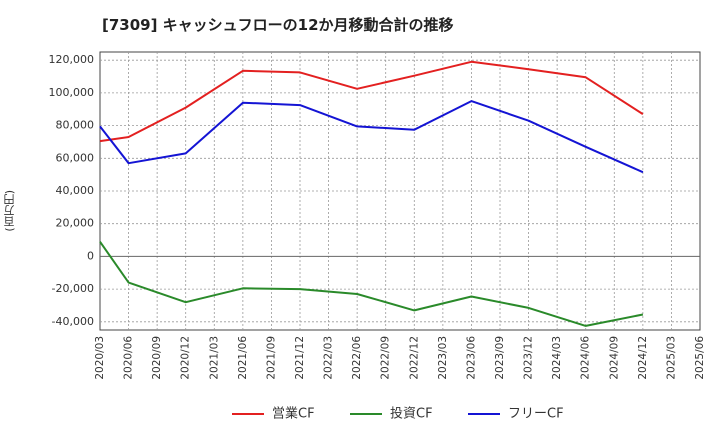 This screenshot has width=720, height=440. I want to click on chart-title: [7309] キャッシュフローの12か月移動合計の推移, so click(278, 25).